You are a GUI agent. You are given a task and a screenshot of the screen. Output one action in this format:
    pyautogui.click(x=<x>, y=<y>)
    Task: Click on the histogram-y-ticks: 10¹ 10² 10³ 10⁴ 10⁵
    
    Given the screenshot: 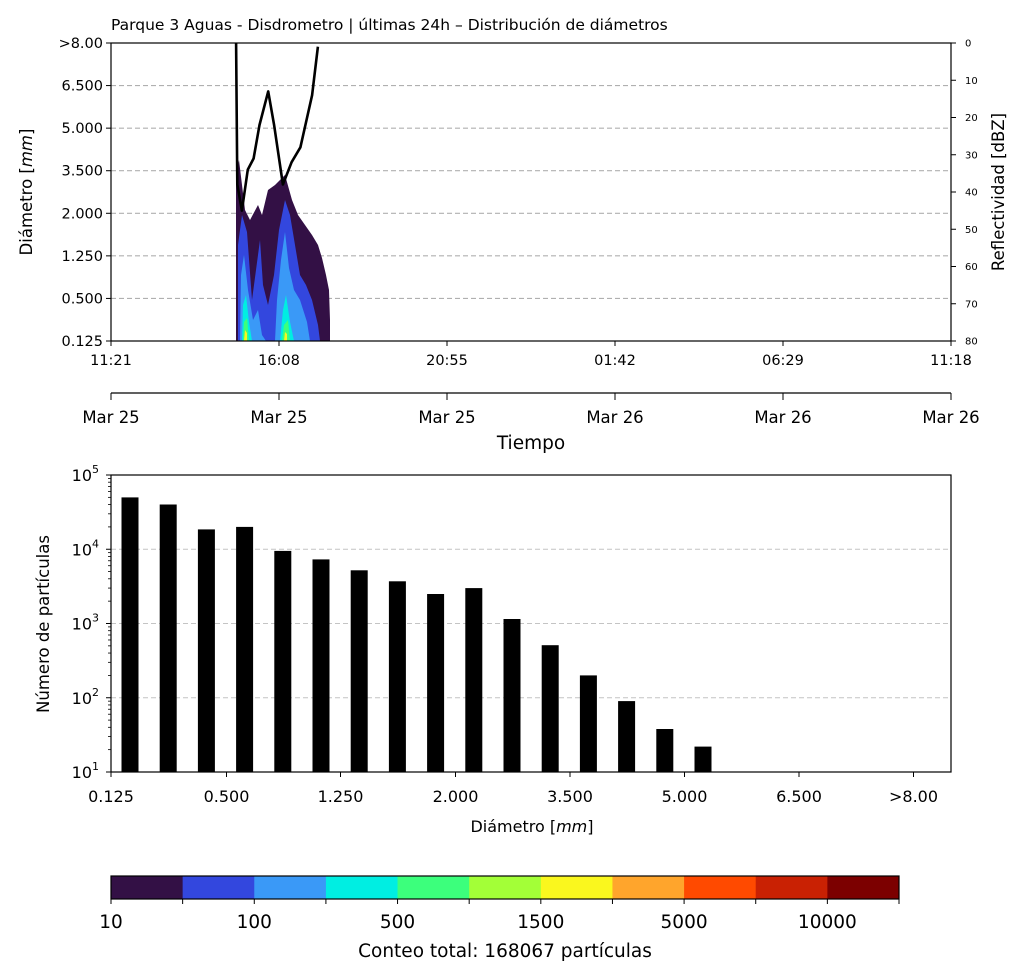 What is the action you would take?
    pyautogui.click(x=91, y=622)
    